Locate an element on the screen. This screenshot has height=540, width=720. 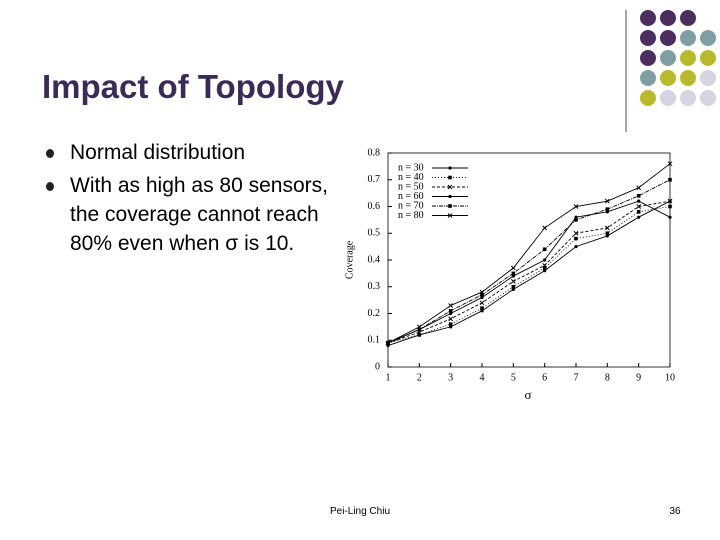
legend-label: n = 70 is located at coordinates (411, 205).